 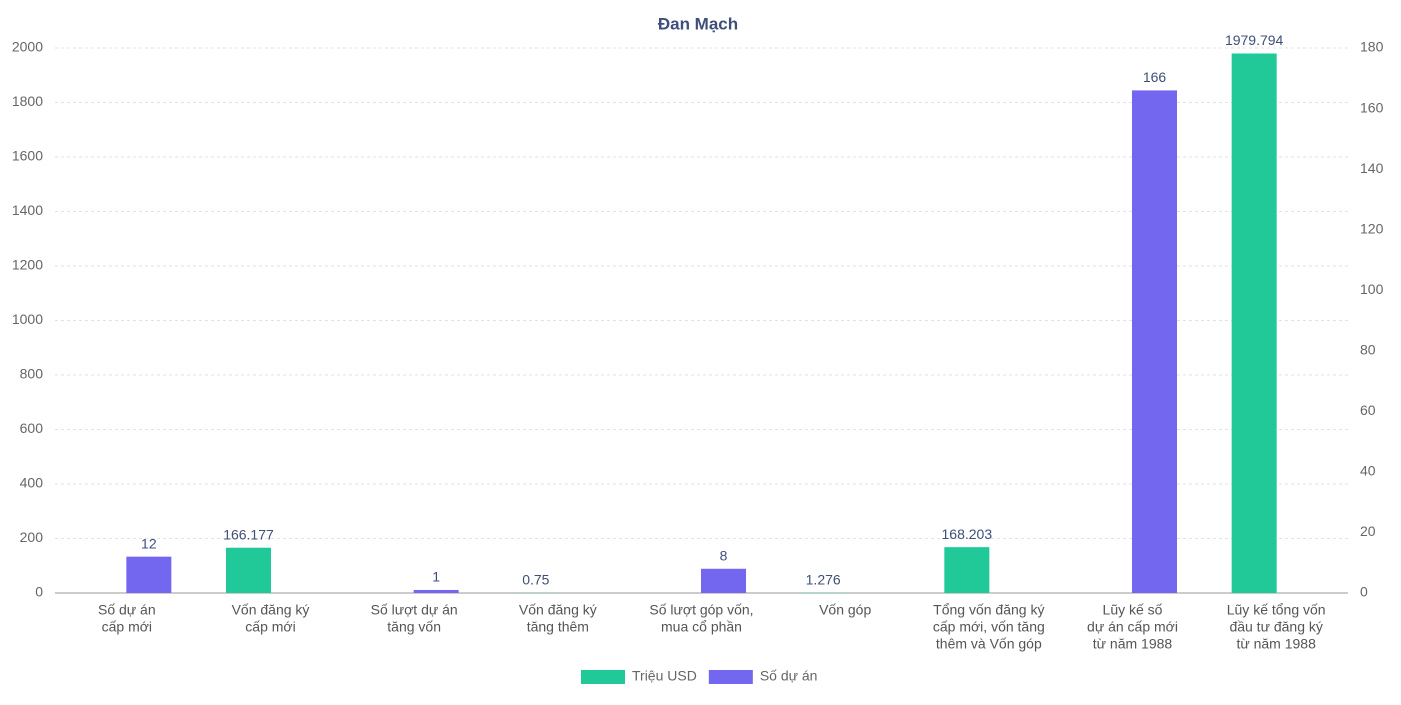 I want to click on x-tick-label: Vốn góp, so click(x=845, y=610).